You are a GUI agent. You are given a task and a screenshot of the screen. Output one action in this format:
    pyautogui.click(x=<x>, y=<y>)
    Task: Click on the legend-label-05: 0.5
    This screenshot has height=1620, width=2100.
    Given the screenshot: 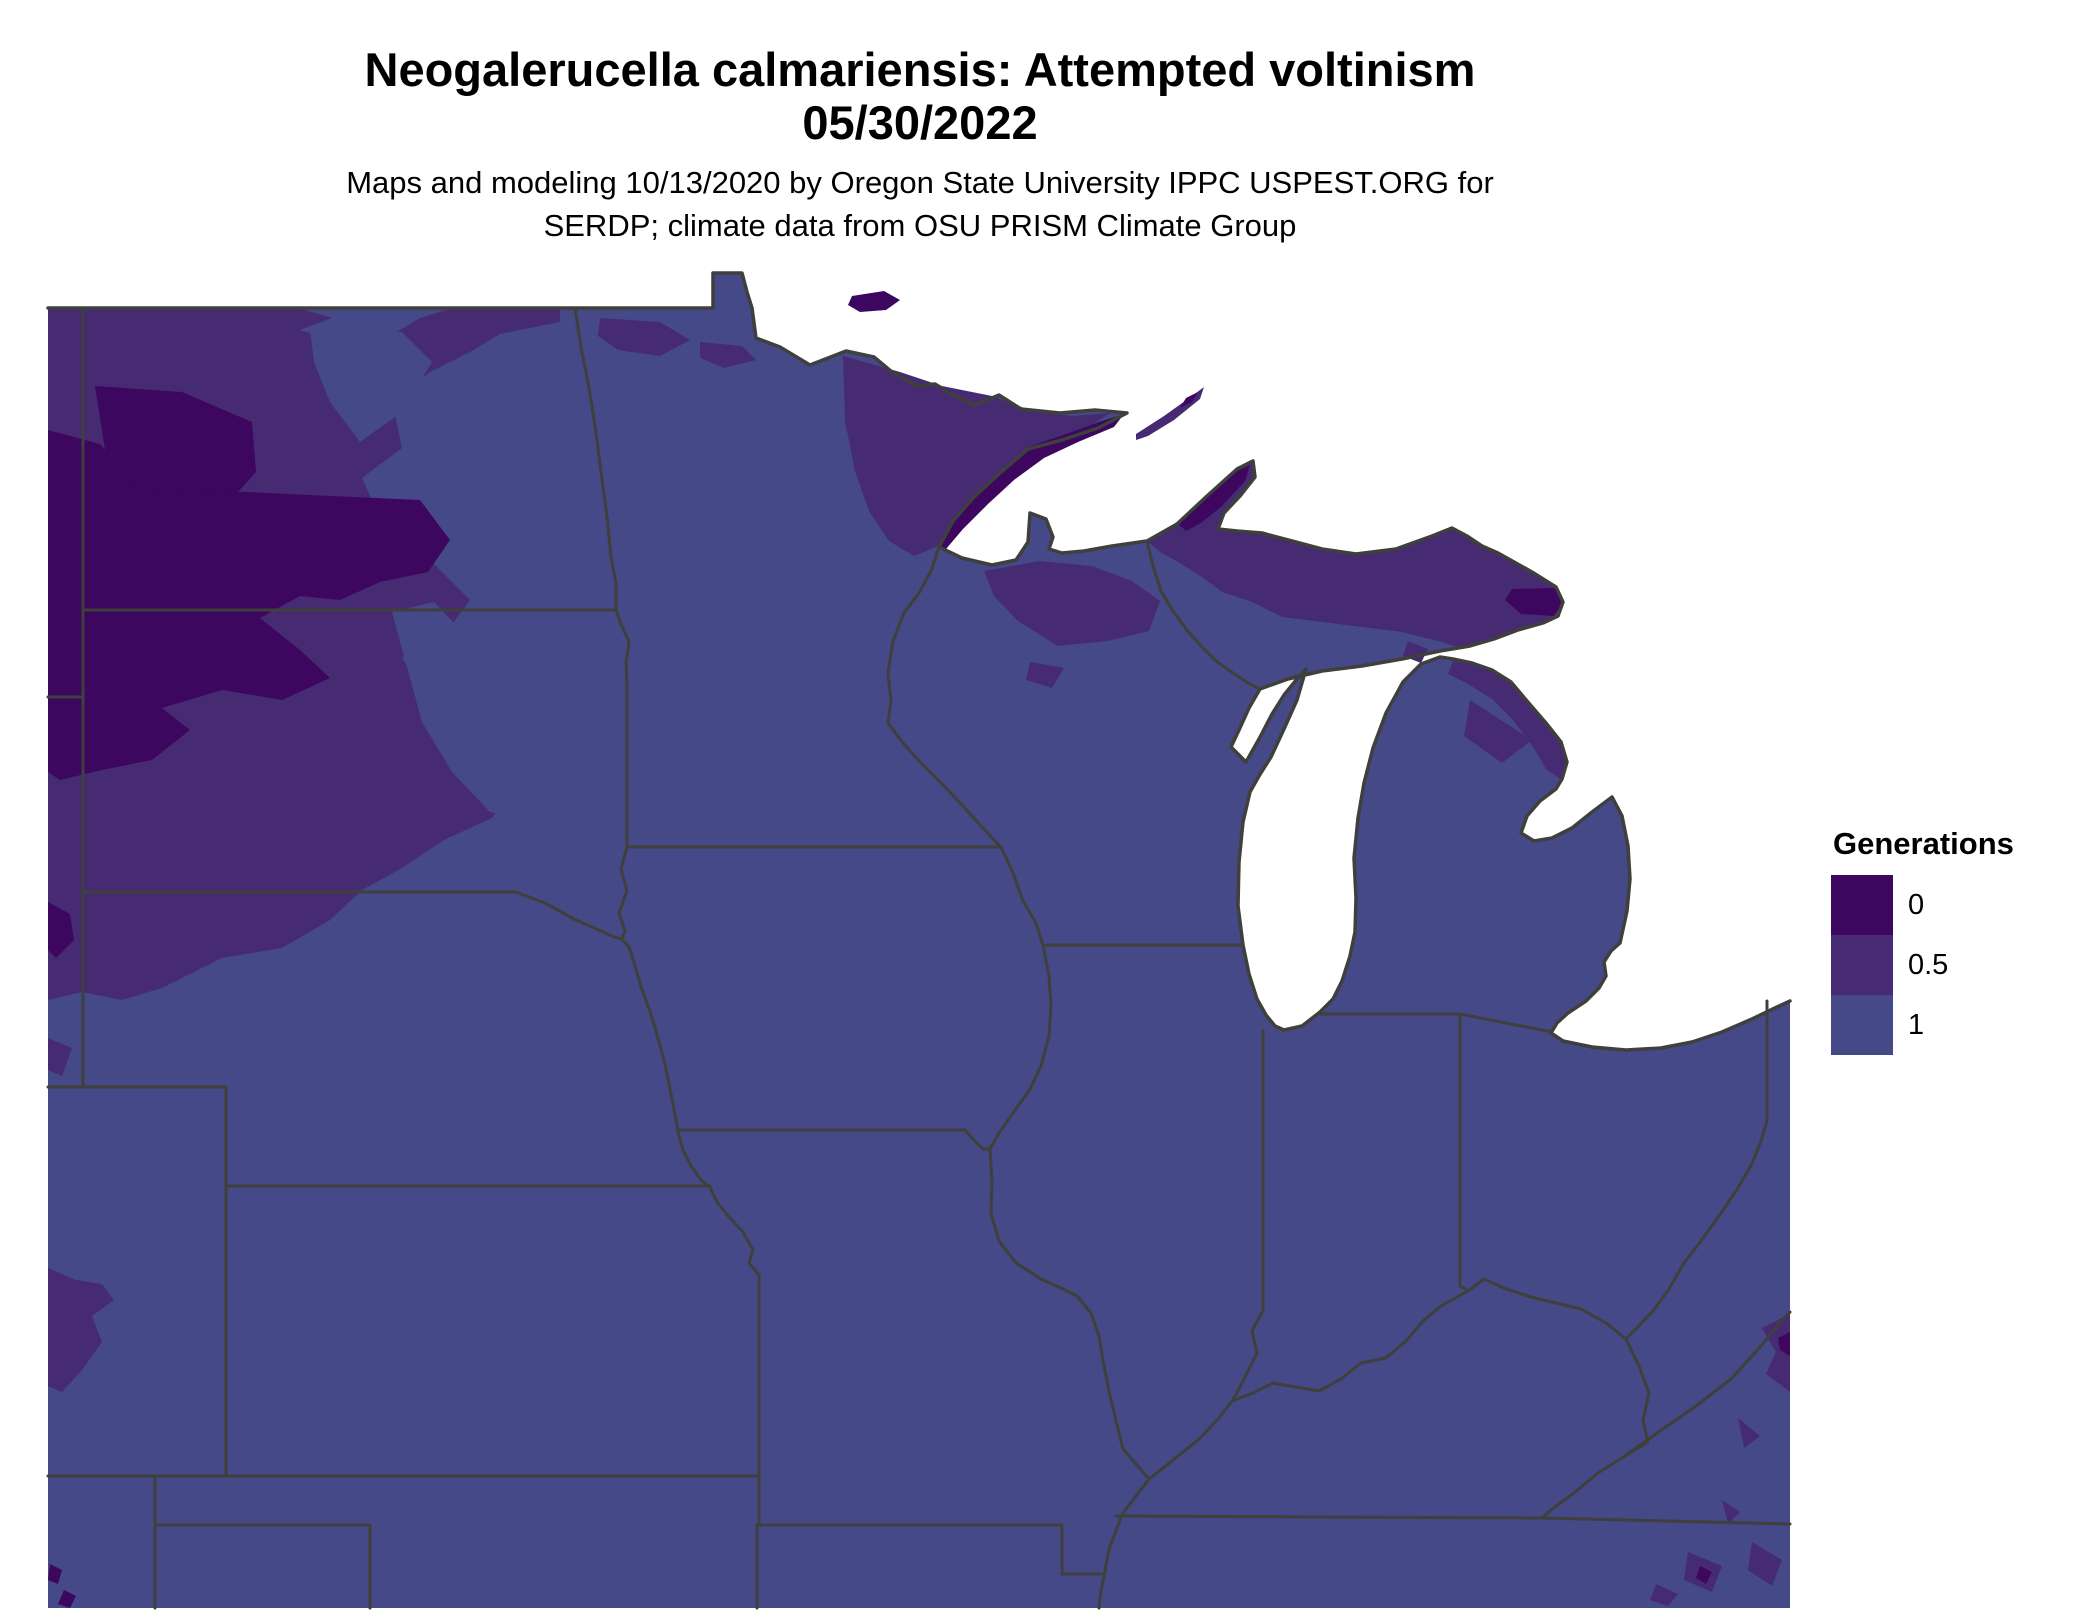 What is the action you would take?
    pyautogui.click(x=1928, y=964)
    